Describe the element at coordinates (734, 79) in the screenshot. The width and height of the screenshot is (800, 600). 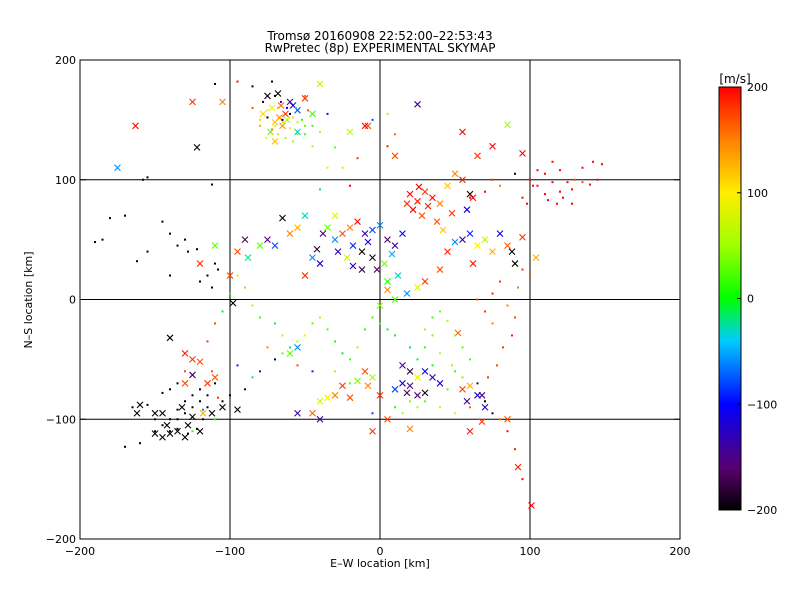
I see `colorbar-label: [m/s]` at that location.